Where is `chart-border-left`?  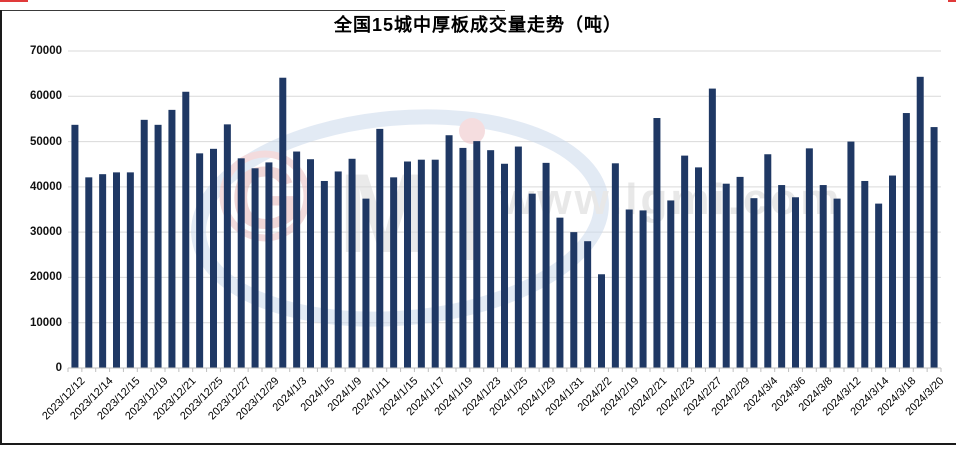
chart-border-left is located at coordinates (1, 227).